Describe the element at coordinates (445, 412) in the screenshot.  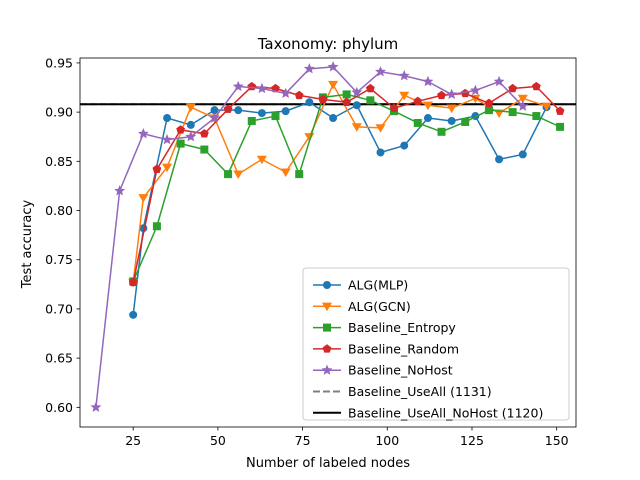
I see `legend-label-6: Baseline_UseAll_NoHost (1120)` at that location.